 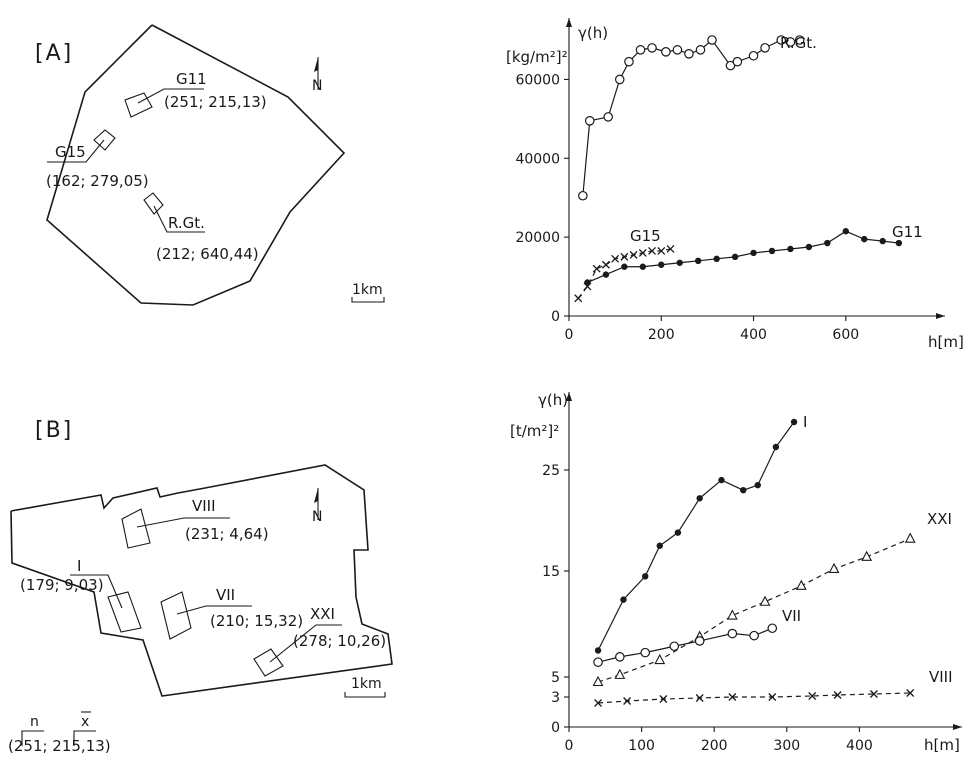 I want to click on legend-x-symbol: x, so click(x=85, y=722).